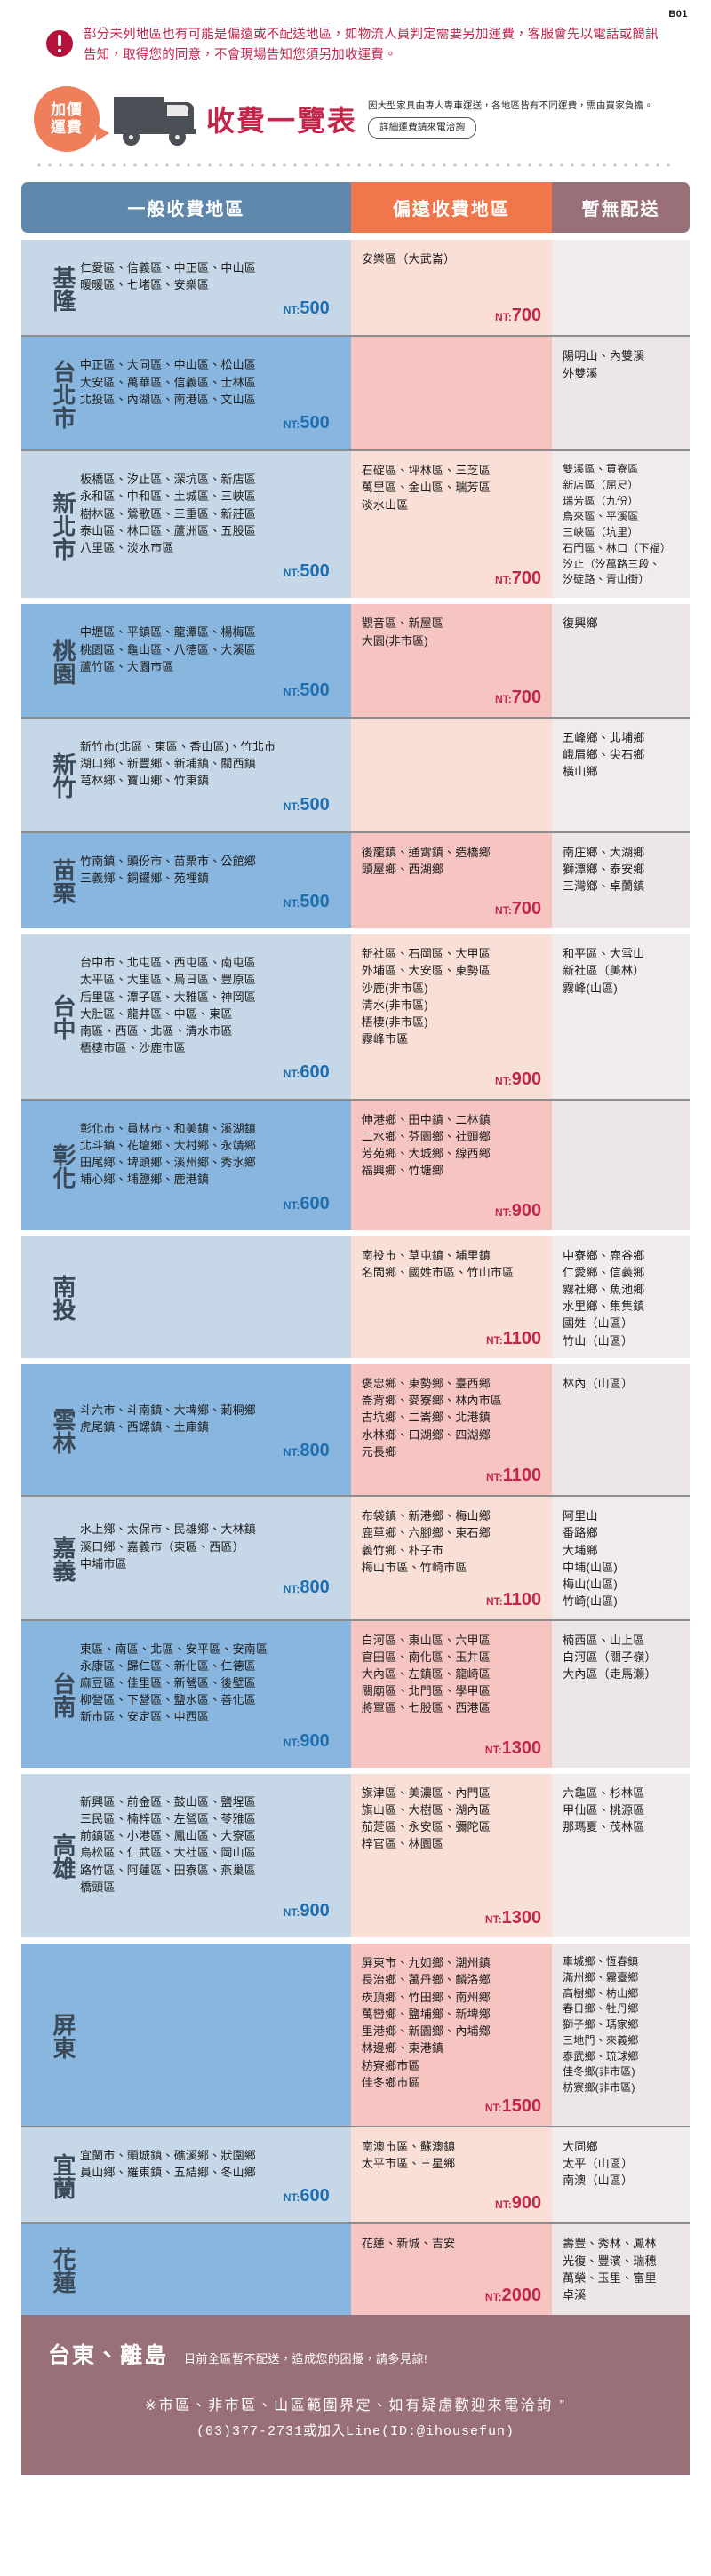 The image size is (711, 2576). I want to click on province-label: 台中, so click(63, 1017).